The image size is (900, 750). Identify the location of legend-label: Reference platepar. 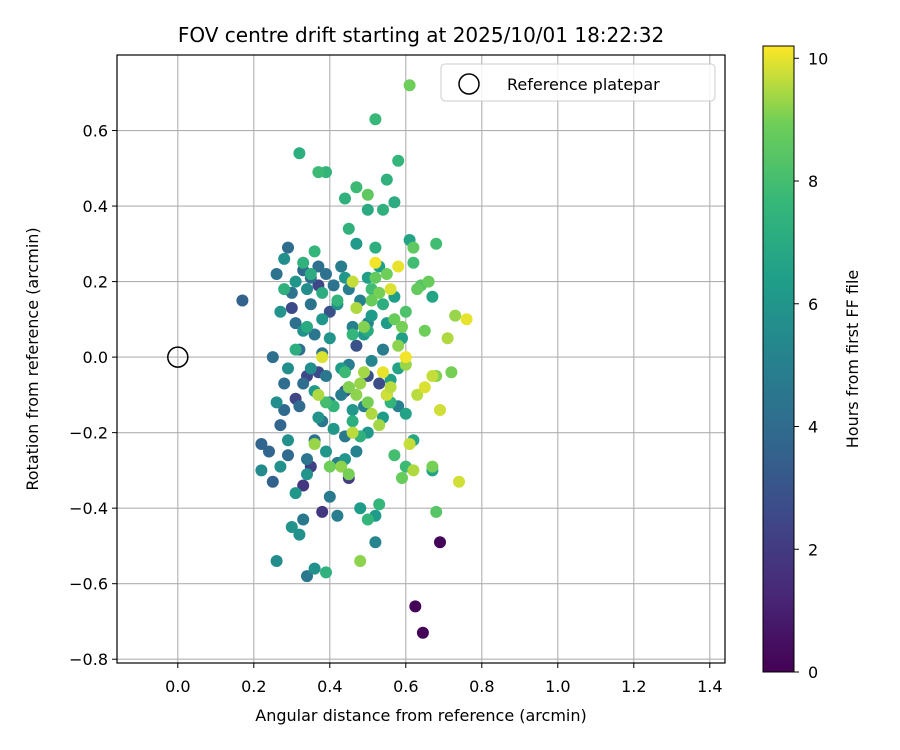
(583, 84).